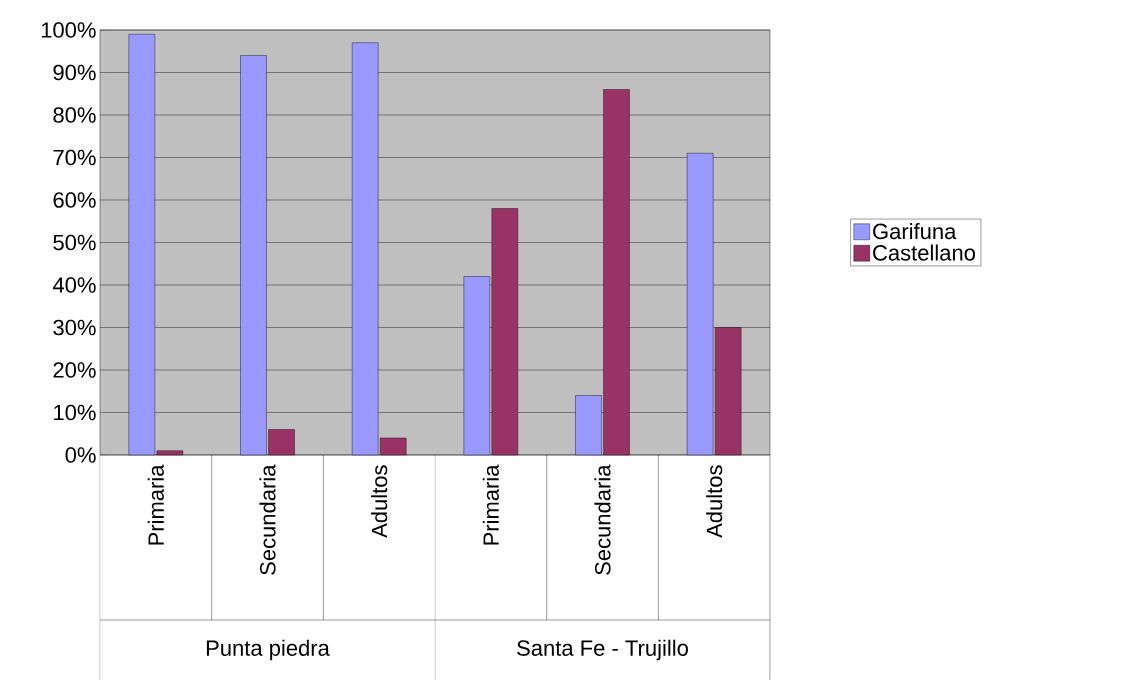 The image size is (1130, 680). Describe the element at coordinates (924, 252) in the screenshot. I see `legend-label: Castellano` at that location.